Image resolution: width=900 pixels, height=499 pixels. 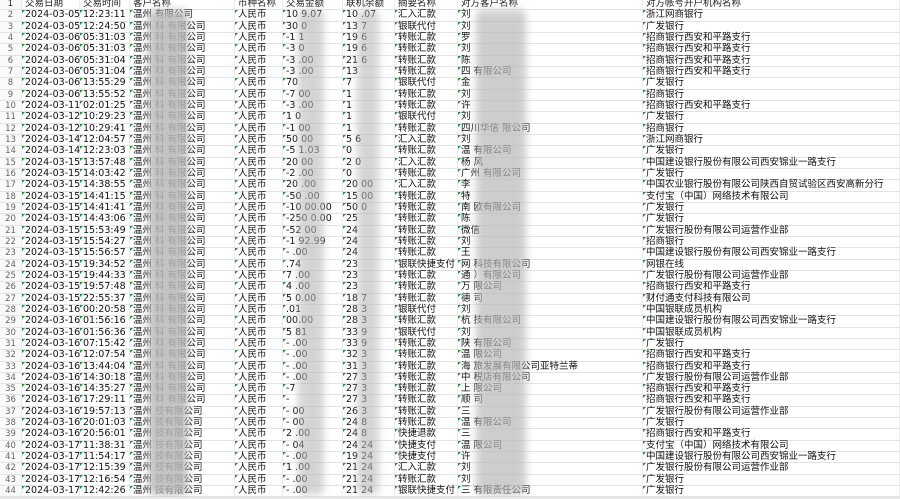 I want to click on header-time: 交易时间, so click(x=105, y=5).